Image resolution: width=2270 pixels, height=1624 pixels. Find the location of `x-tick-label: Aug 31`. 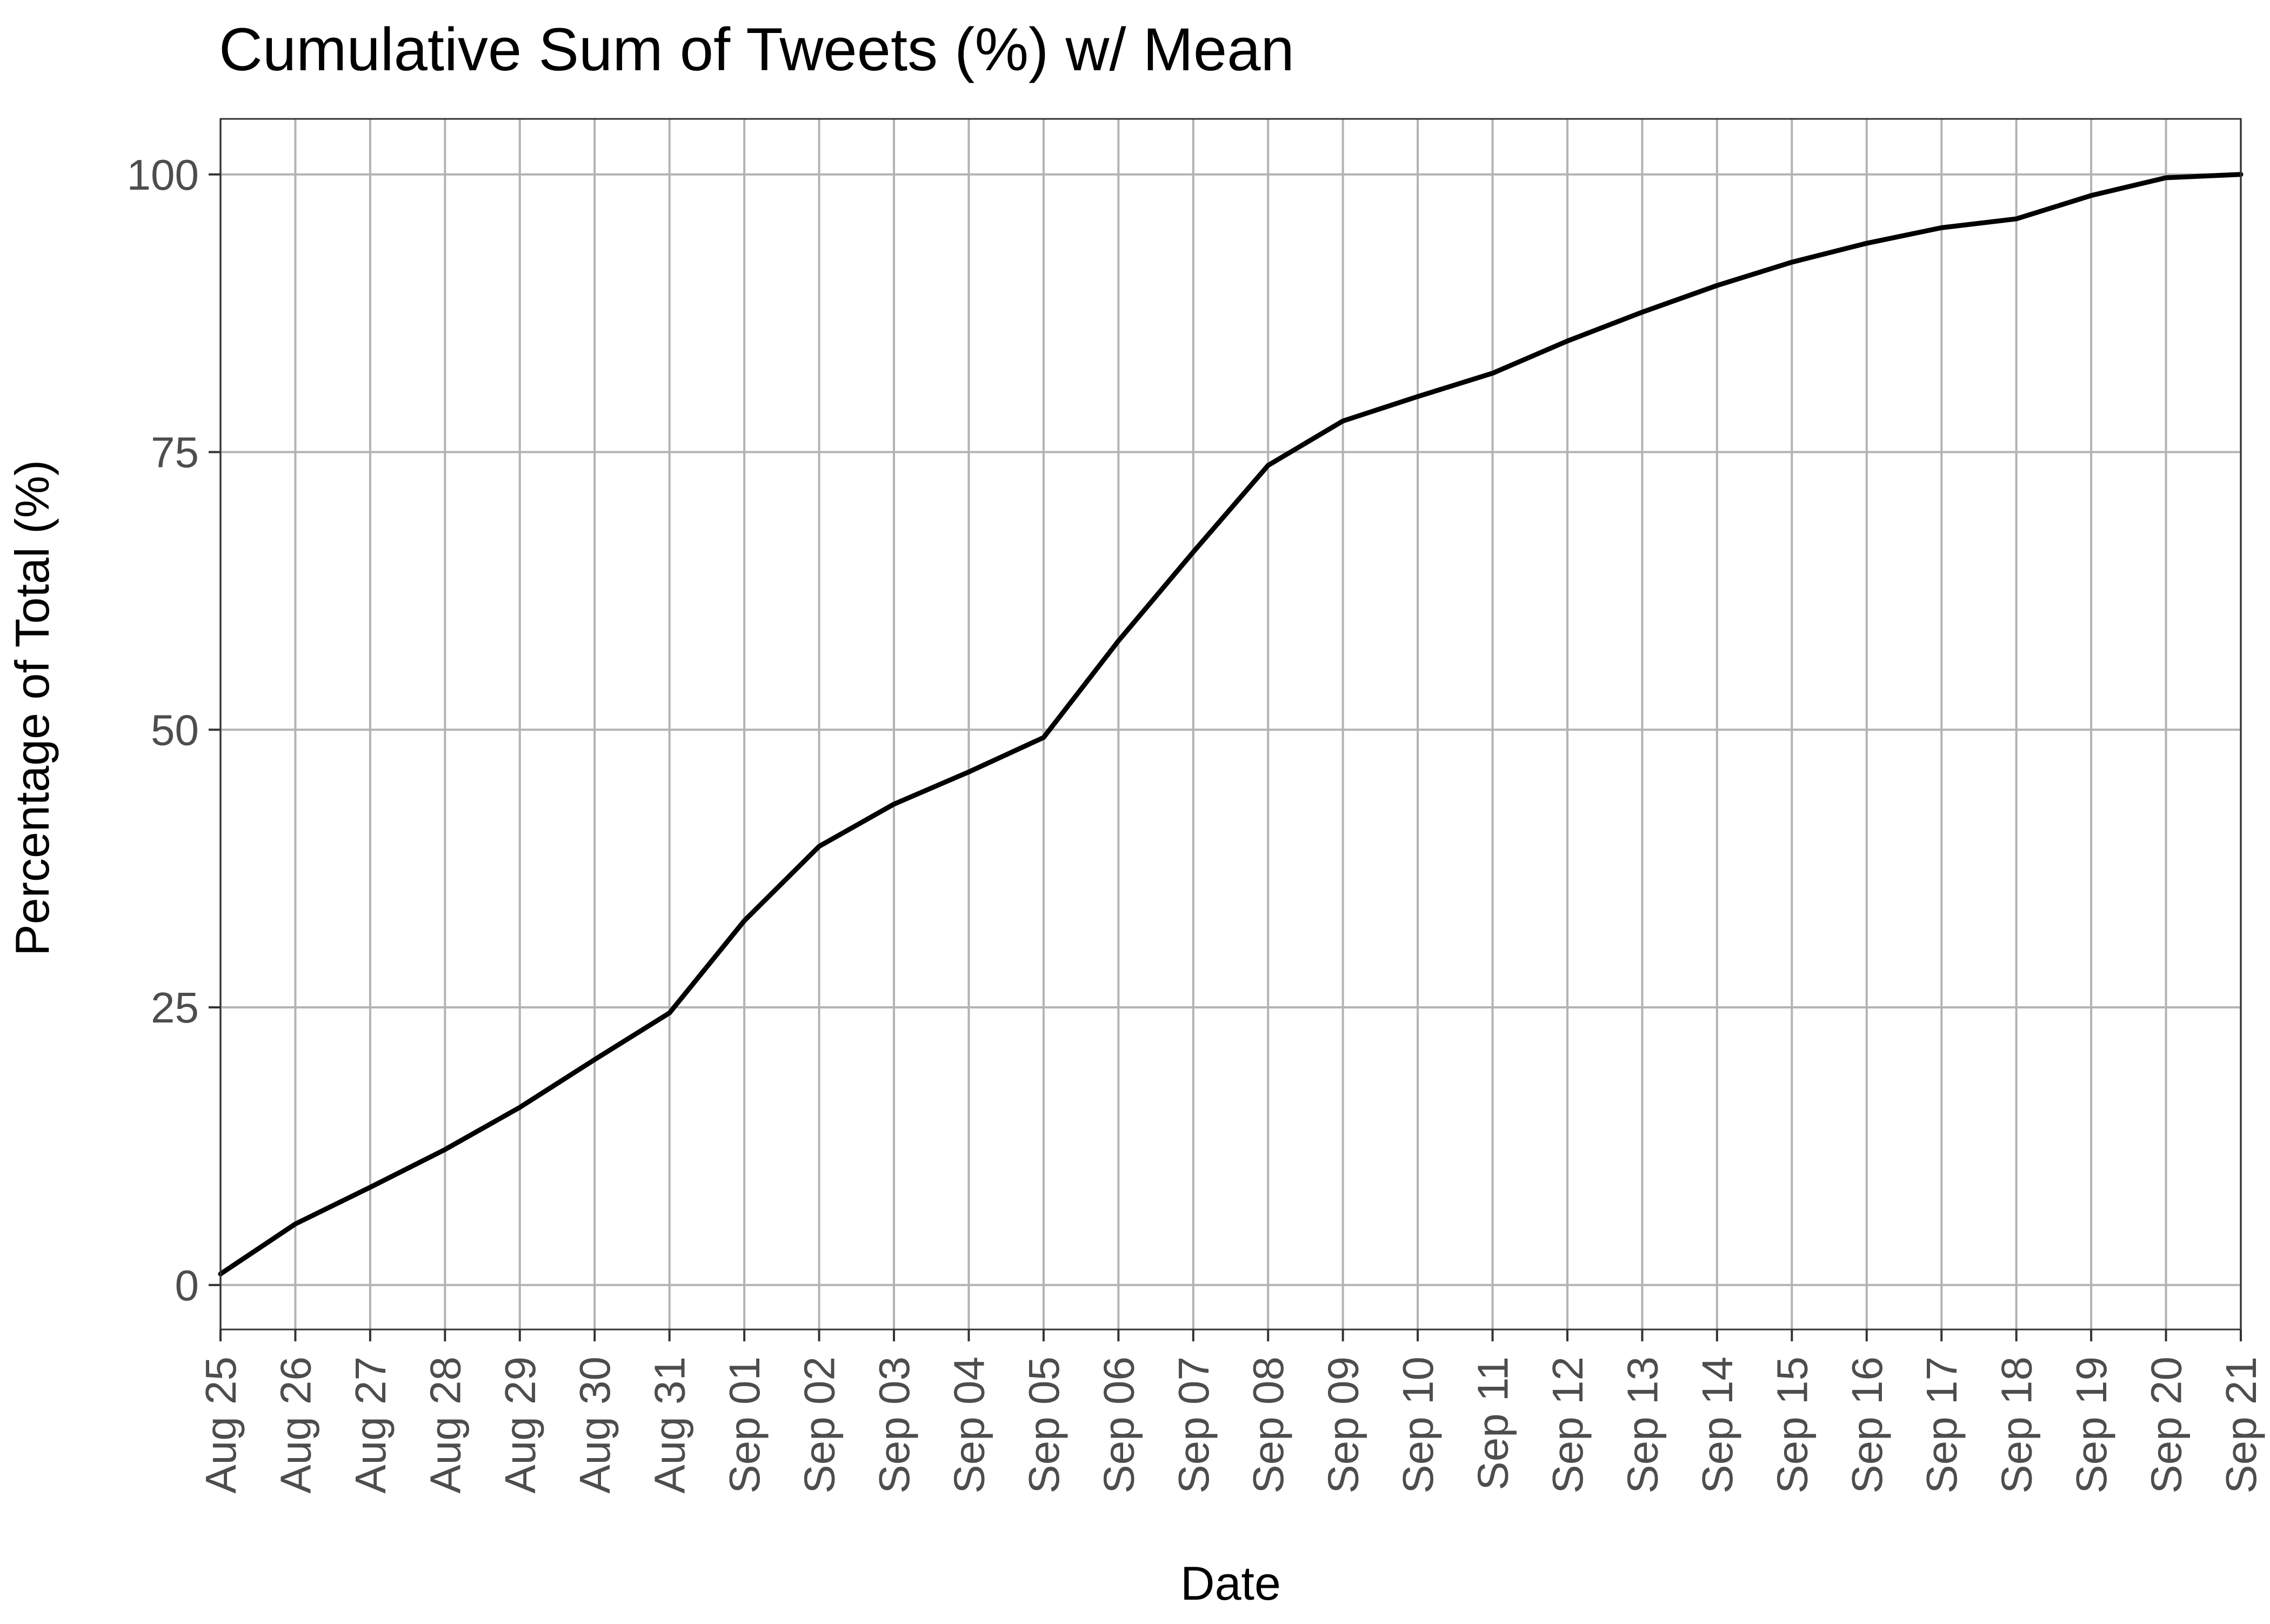

x-tick-label: Aug 31 is located at coordinates (670, 1425).